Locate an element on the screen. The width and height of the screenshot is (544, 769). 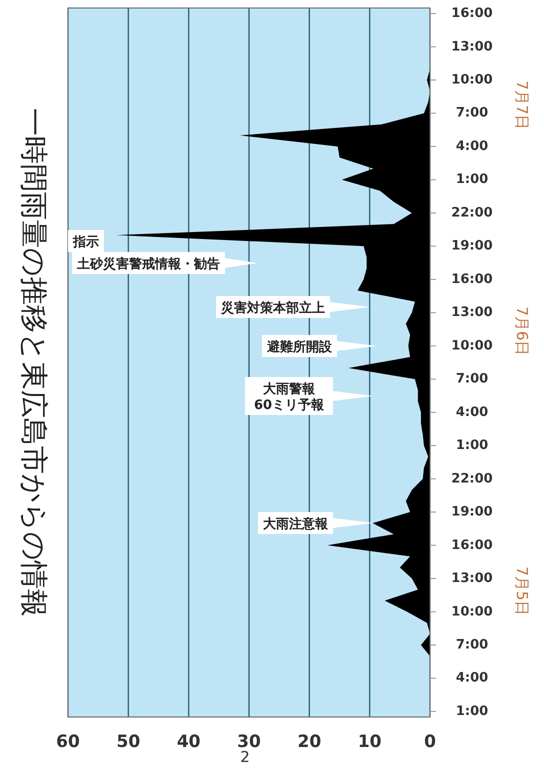
annotation: 大雨警報 60ミリ予報 is located at coordinates (290, 397).